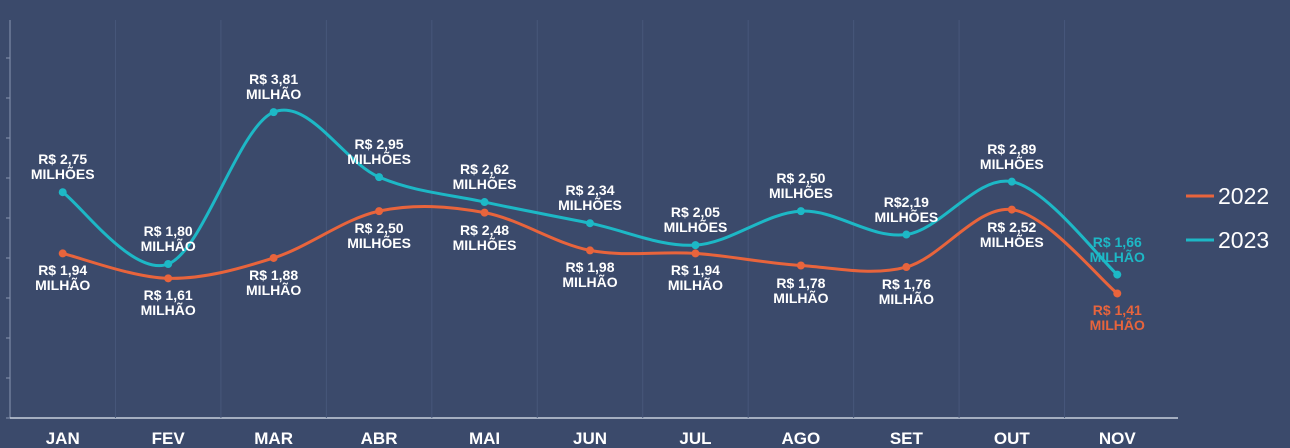 Image resolution: width=1290 pixels, height=448 pixels. I want to click on value-label: R$ 2,89 MILHÕES, so click(1011, 156).